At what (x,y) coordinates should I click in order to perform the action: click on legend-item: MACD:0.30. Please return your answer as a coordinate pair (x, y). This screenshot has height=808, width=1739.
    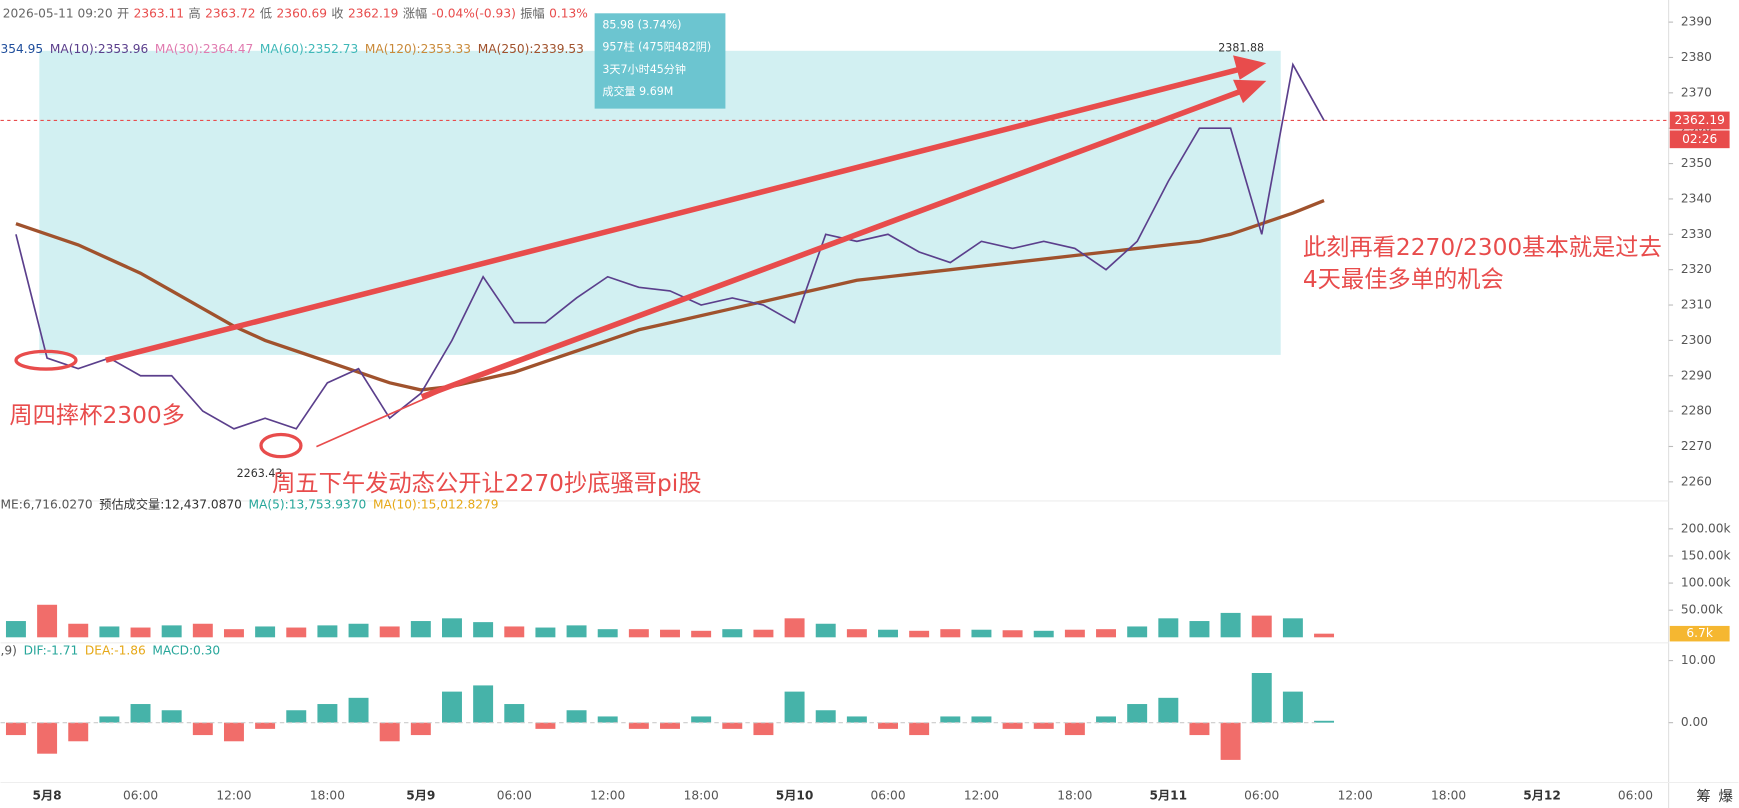
    Looking at the image, I should click on (186, 650).